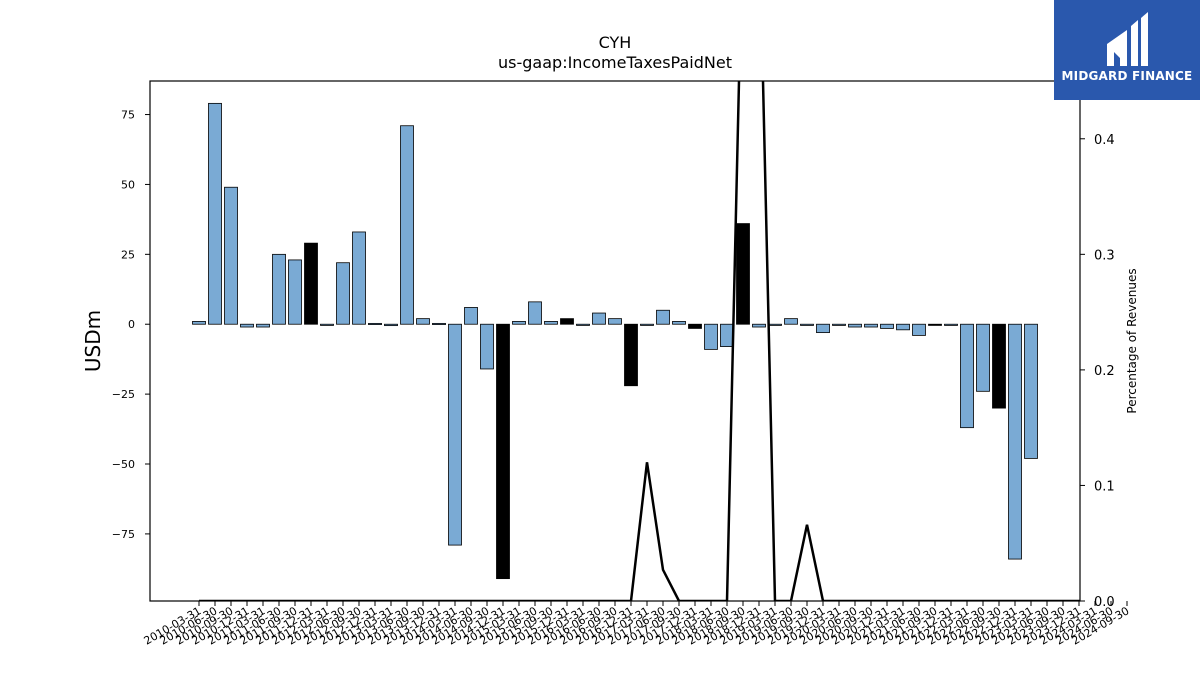  I want to click on y-tick-label: 75, so click(128, 115).